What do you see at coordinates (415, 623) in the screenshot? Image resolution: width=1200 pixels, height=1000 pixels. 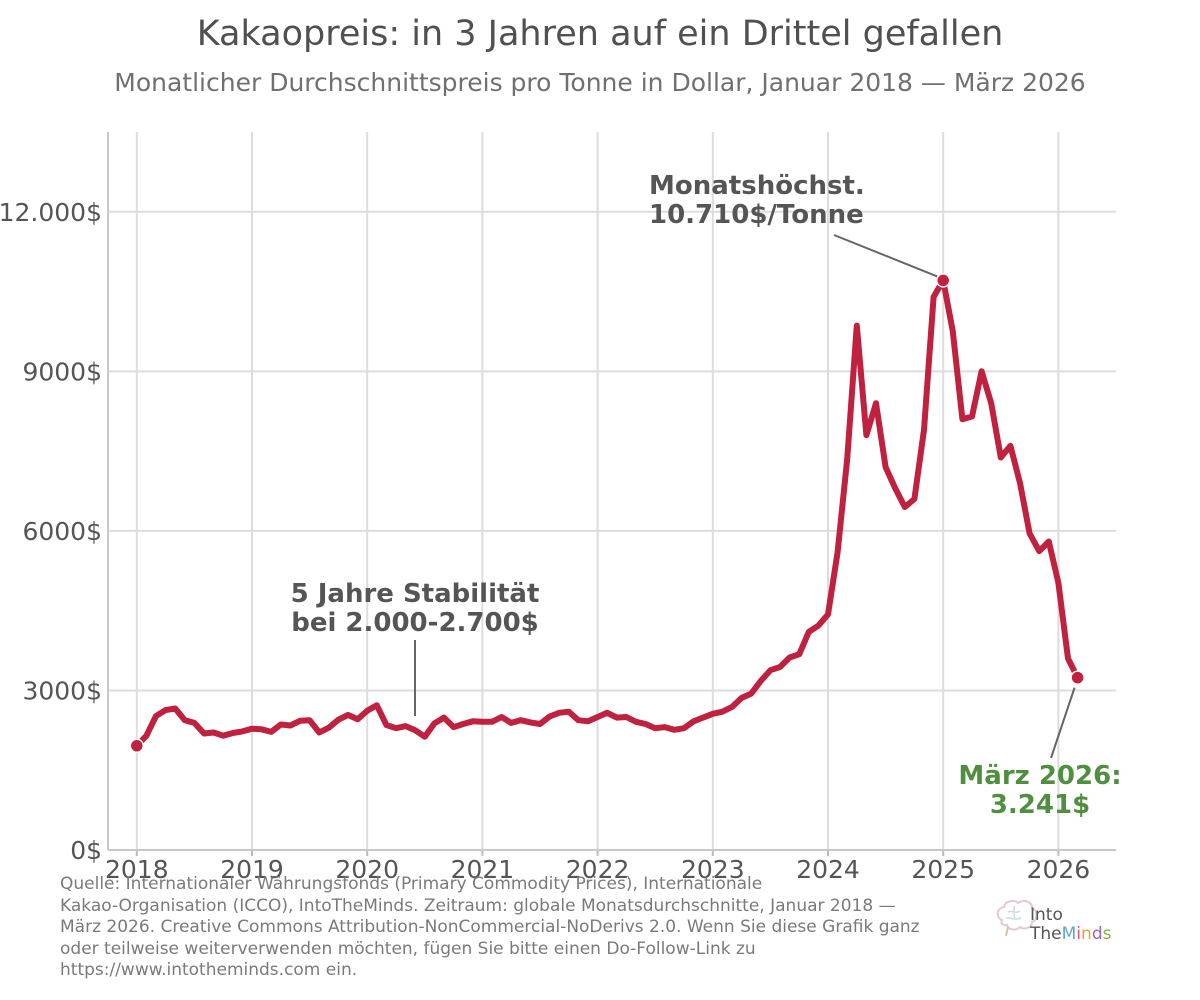 I see `annotation-line: bei 2.000-2.700$` at bounding box center [415, 623].